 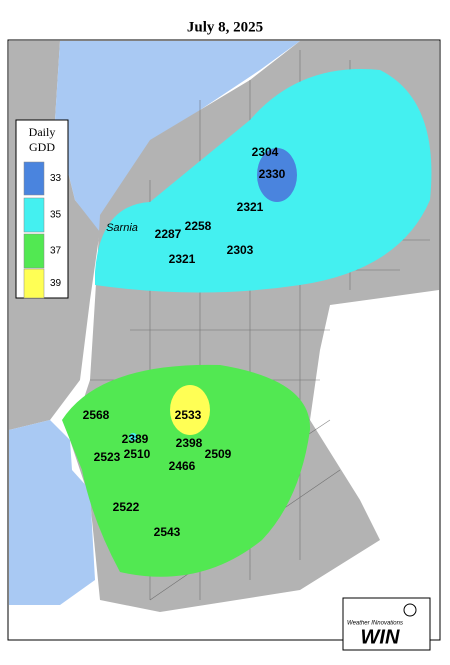 I want to click on station-value: 2303, so click(x=240, y=250).